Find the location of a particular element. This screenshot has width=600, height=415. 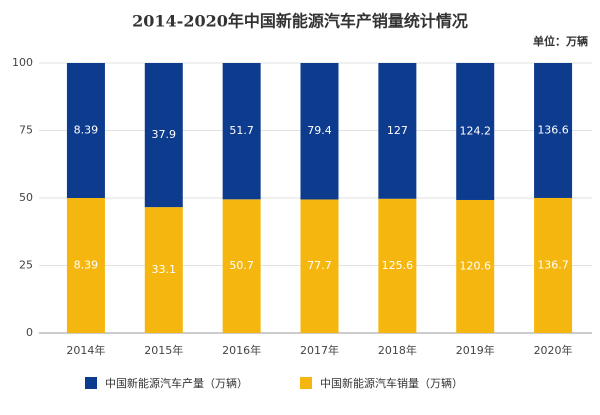

x-tick-label: 2015年 is located at coordinates (163, 350).